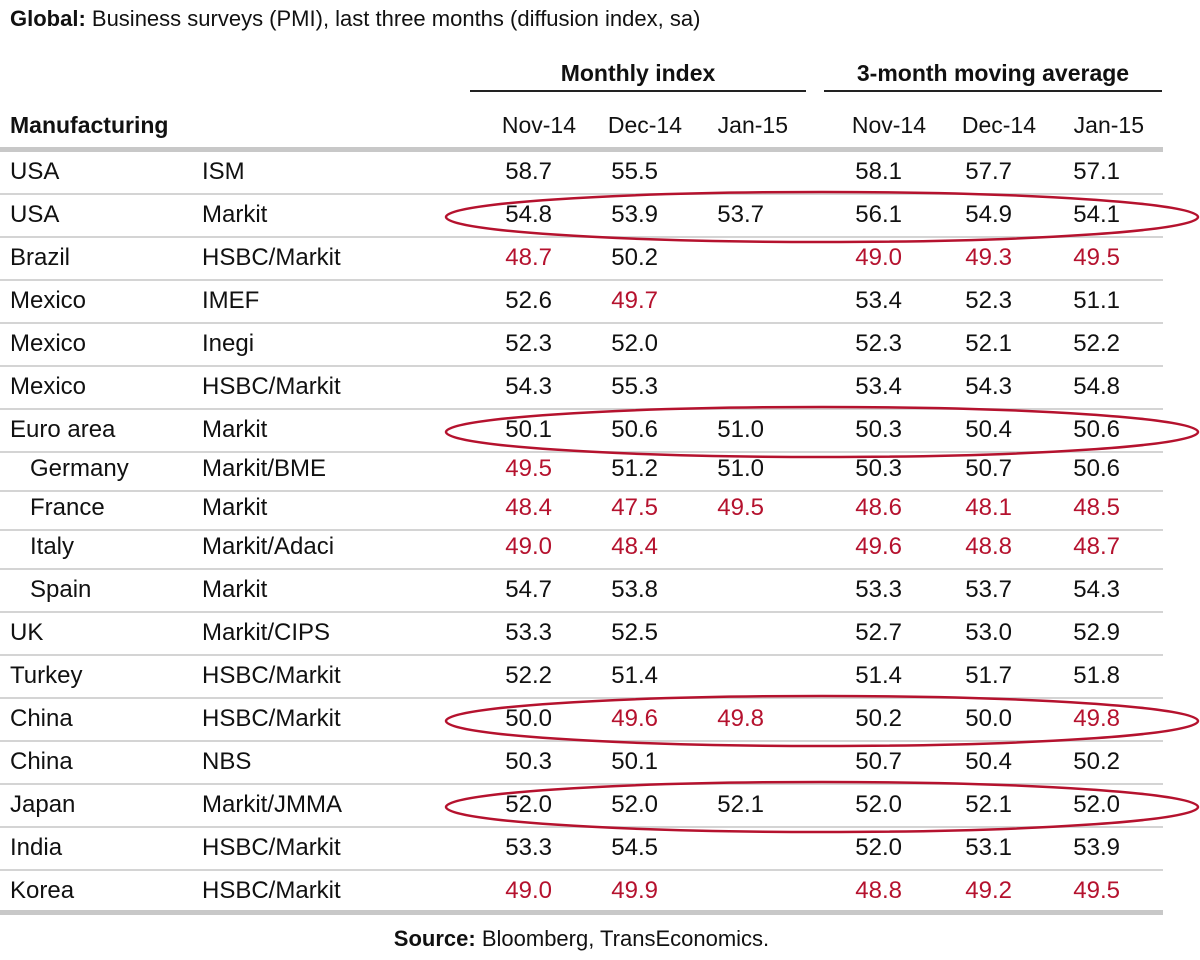 The width and height of the screenshot is (1200, 960). What do you see at coordinates (878, 214) in the screenshot?
I see `value-cell: 56.1` at bounding box center [878, 214].